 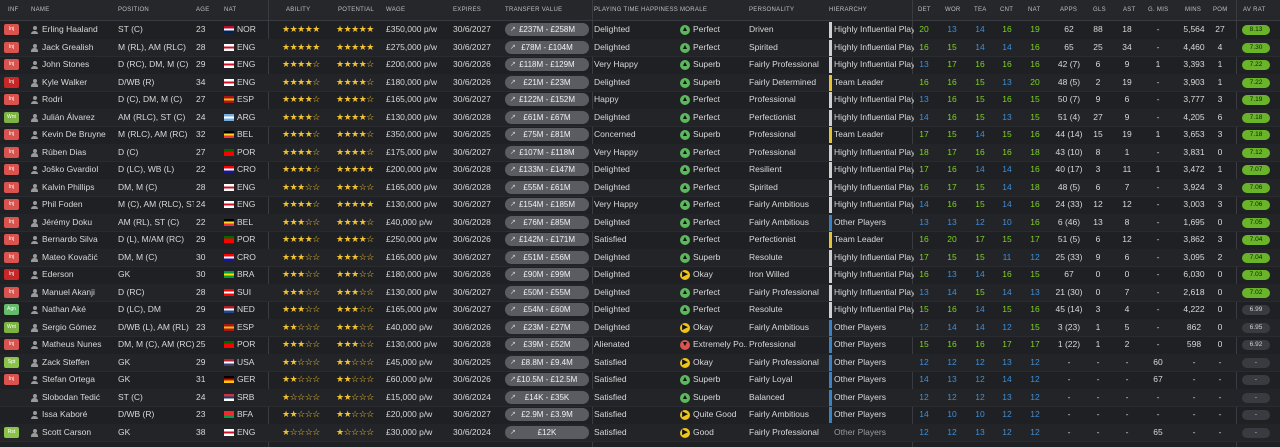 I want to click on player-name-link: Erling Haaland, so click(x=70, y=29).